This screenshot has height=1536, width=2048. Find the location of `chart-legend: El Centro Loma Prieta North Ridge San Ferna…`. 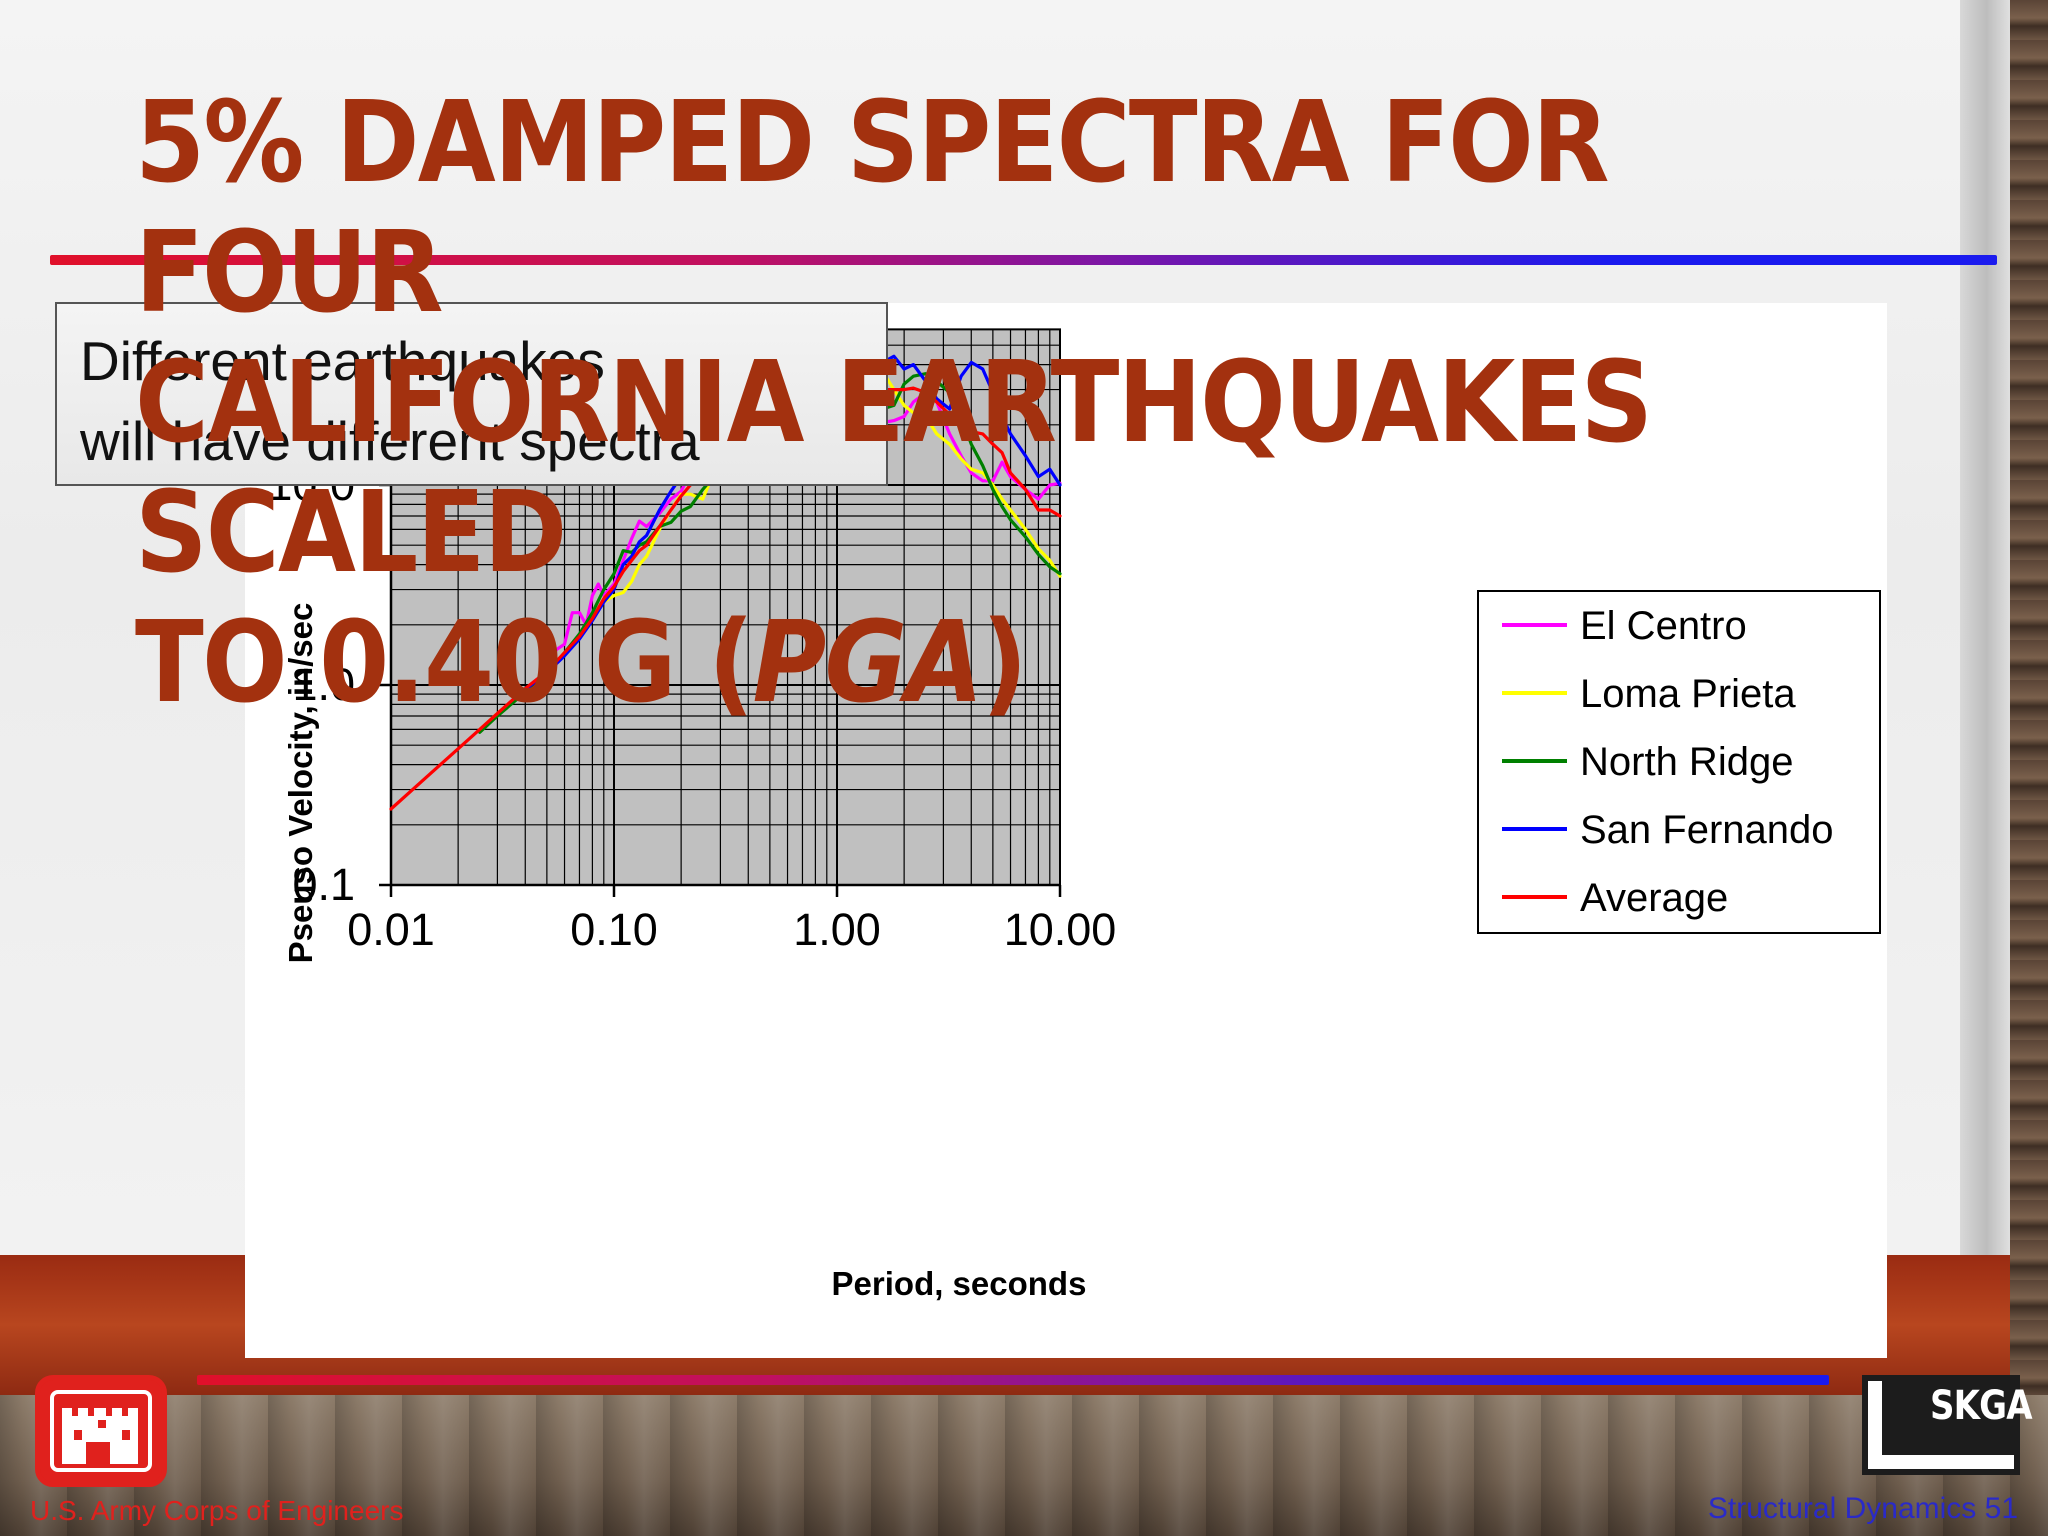

chart-legend: El Centro Loma Prieta North Ridge San Ferna… is located at coordinates (1679, 762).